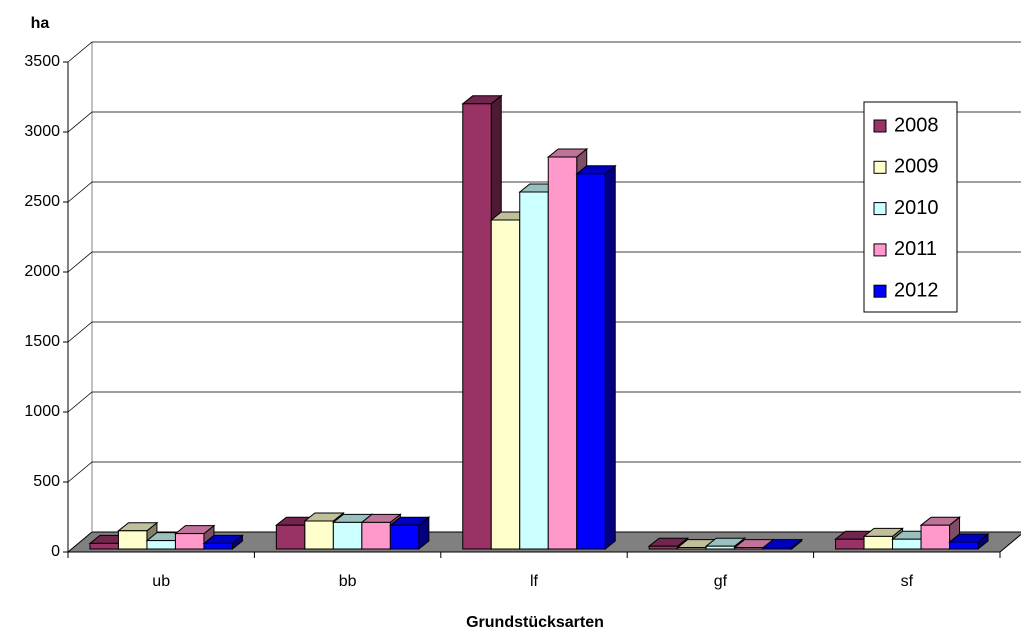 This screenshot has width=1021, height=634. I want to click on y-axis-title: ha, so click(40, 23).